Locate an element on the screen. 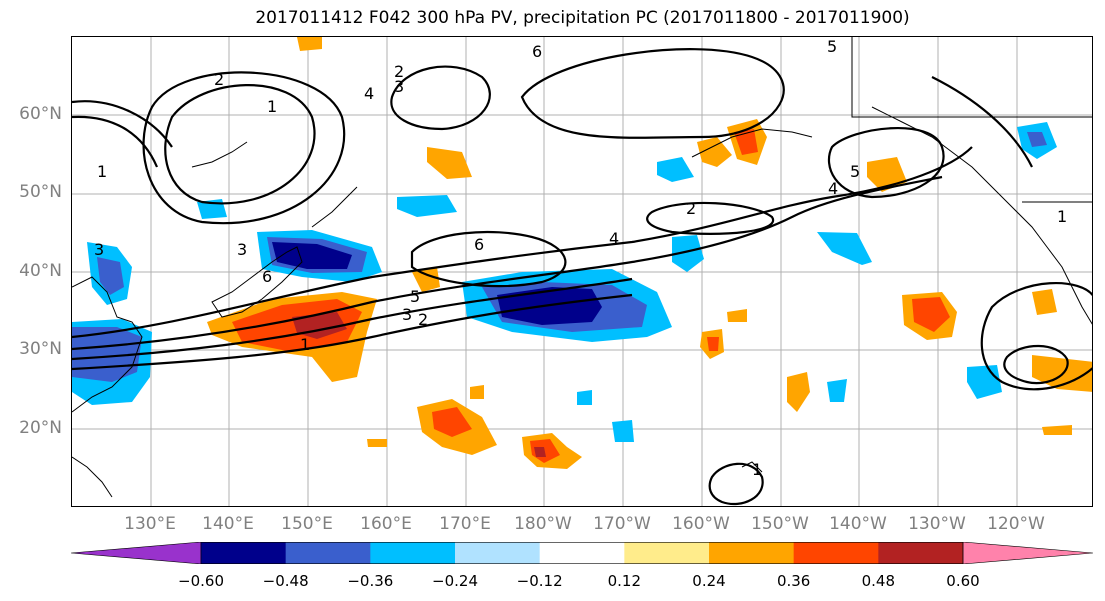  colorbar-tick-label: 0.12 is located at coordinates (624, 581).